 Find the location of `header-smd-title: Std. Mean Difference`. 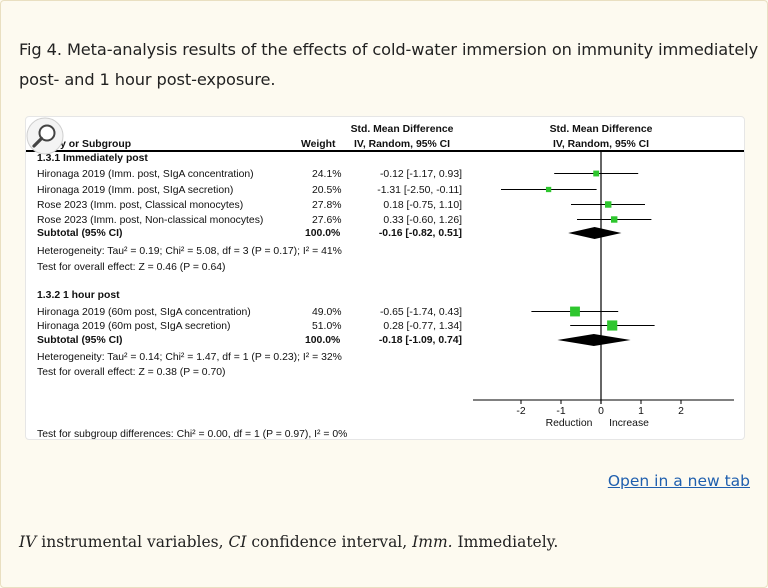

header-smd-title: Std. Mean Difference is located at coordinates (402, 129).